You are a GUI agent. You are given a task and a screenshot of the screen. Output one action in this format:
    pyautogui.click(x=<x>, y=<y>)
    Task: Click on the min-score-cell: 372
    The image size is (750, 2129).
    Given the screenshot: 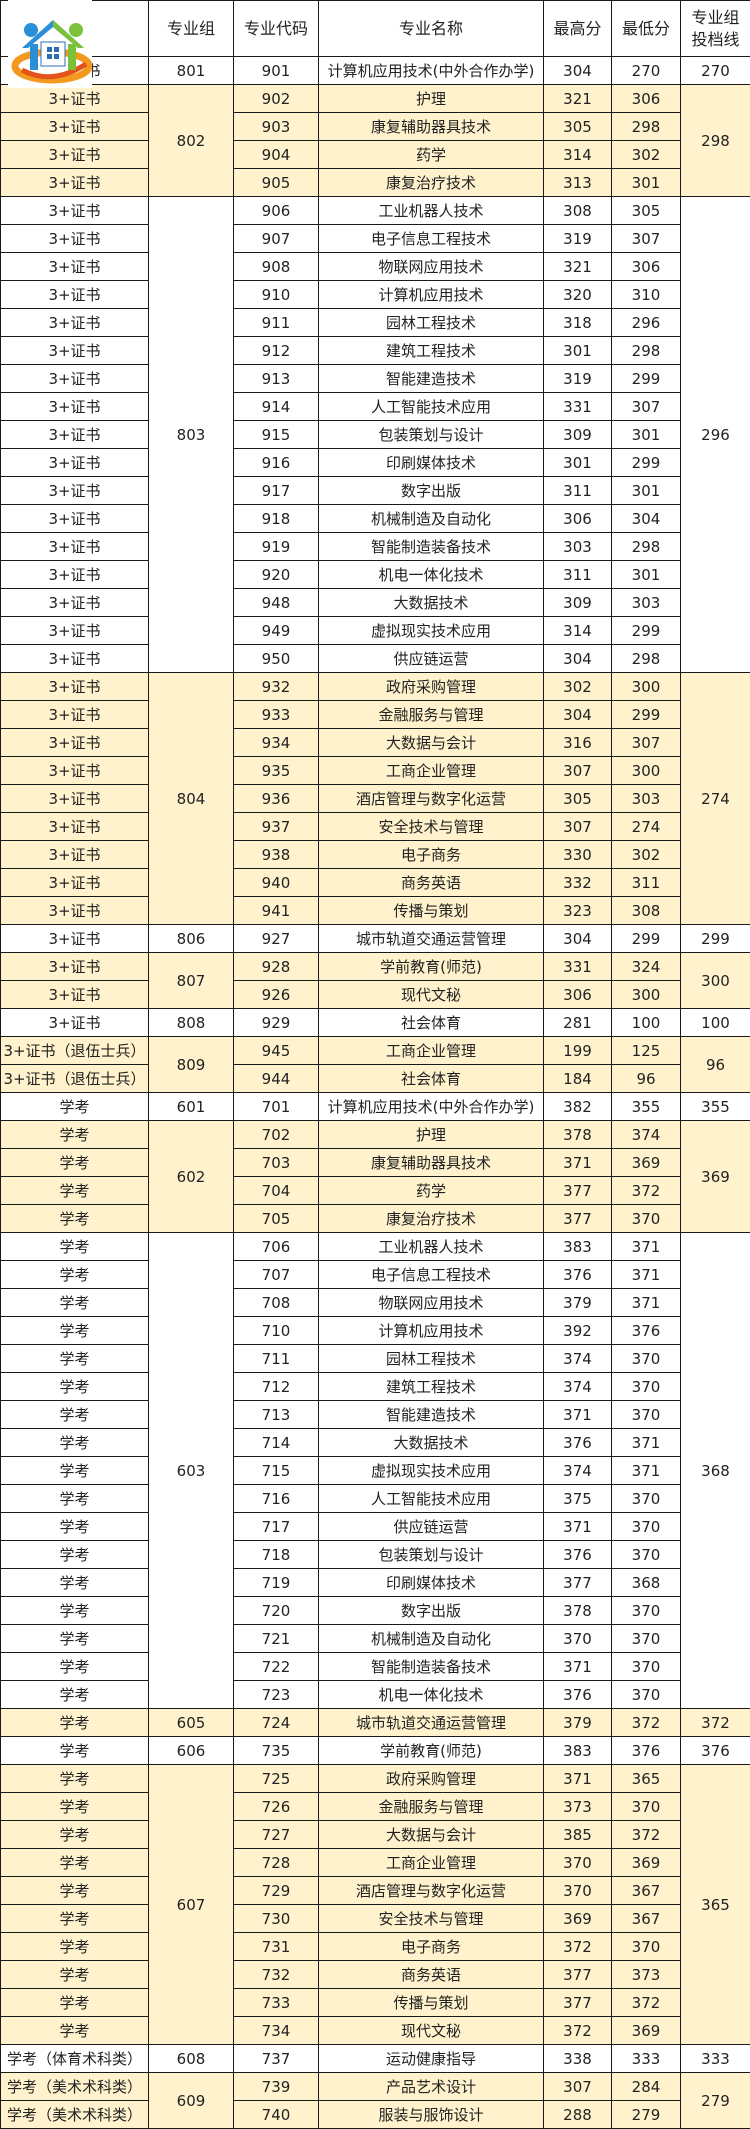 What is the action you would take?
    pyautogui.click(x=646, y=2003)
    